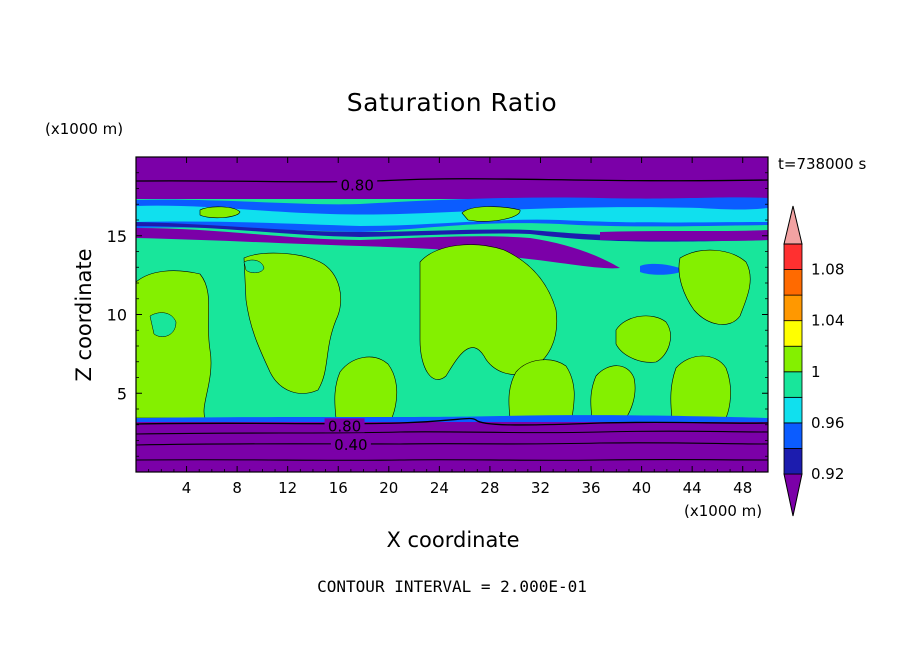 The image size is (904, 654). Describe the element at coordinates (452, 460) in the screenshot. I see `contour-line-lower-bottom` at that location.